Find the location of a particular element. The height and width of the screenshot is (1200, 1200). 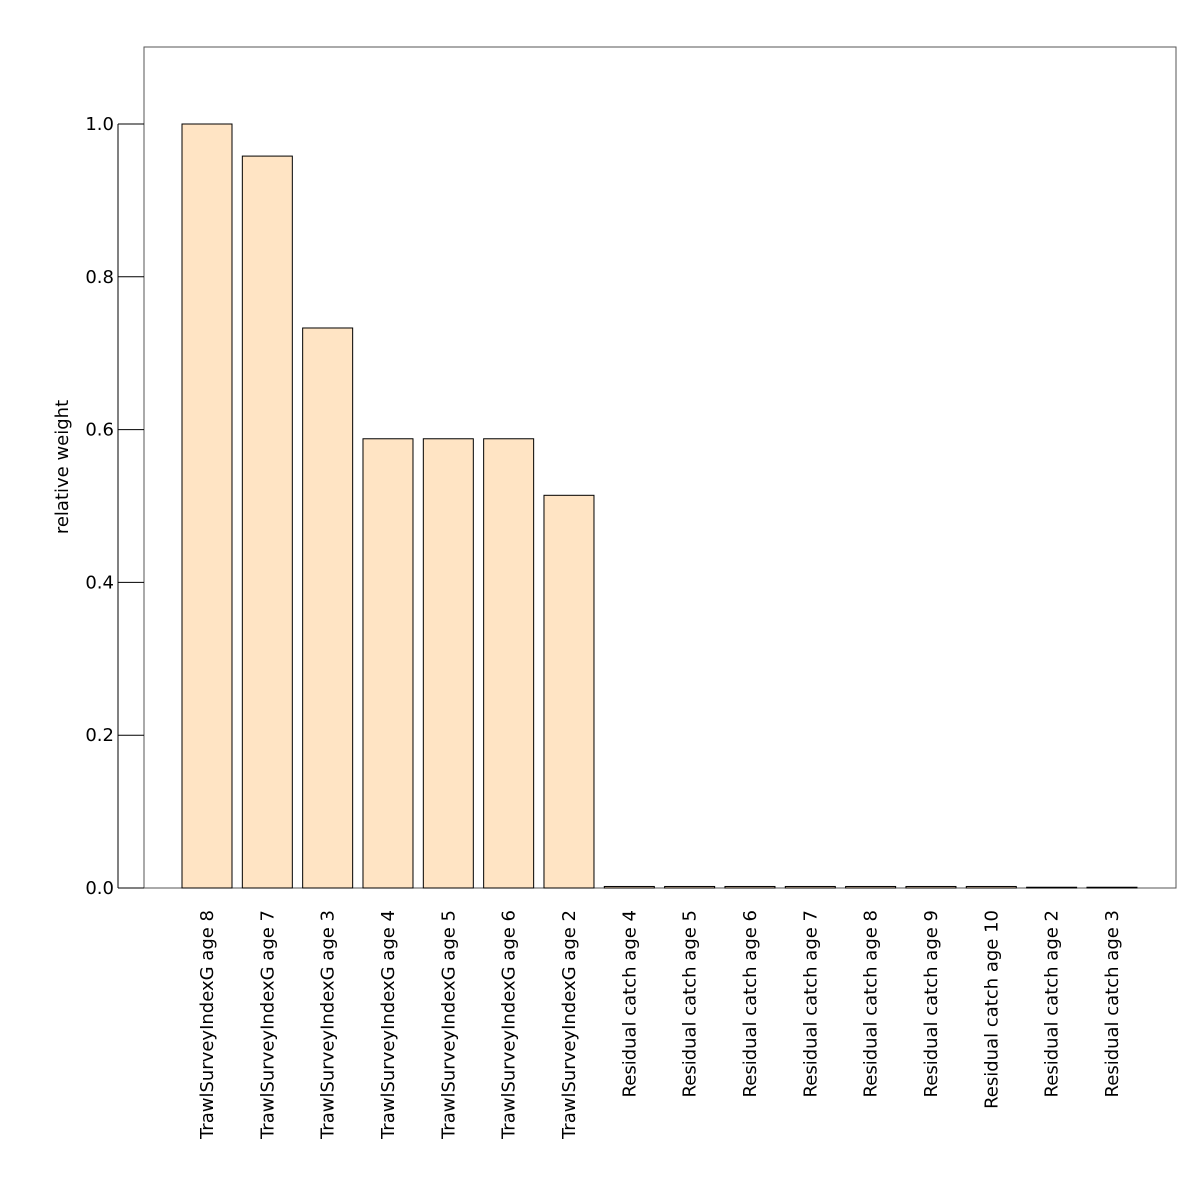

y-tick-label: 0.6 is located at coordinates (99, 430).